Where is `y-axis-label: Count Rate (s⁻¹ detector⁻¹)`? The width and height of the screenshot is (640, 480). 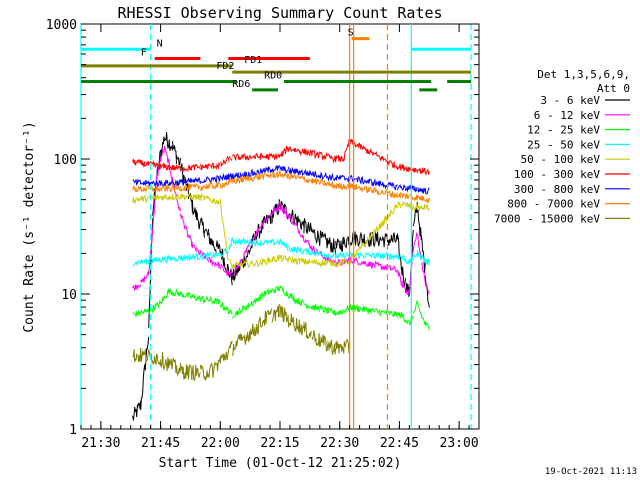 y-axis-label: Count Rate (s⁻¹ detector⁻¹) is located at coordinates (29, 226).